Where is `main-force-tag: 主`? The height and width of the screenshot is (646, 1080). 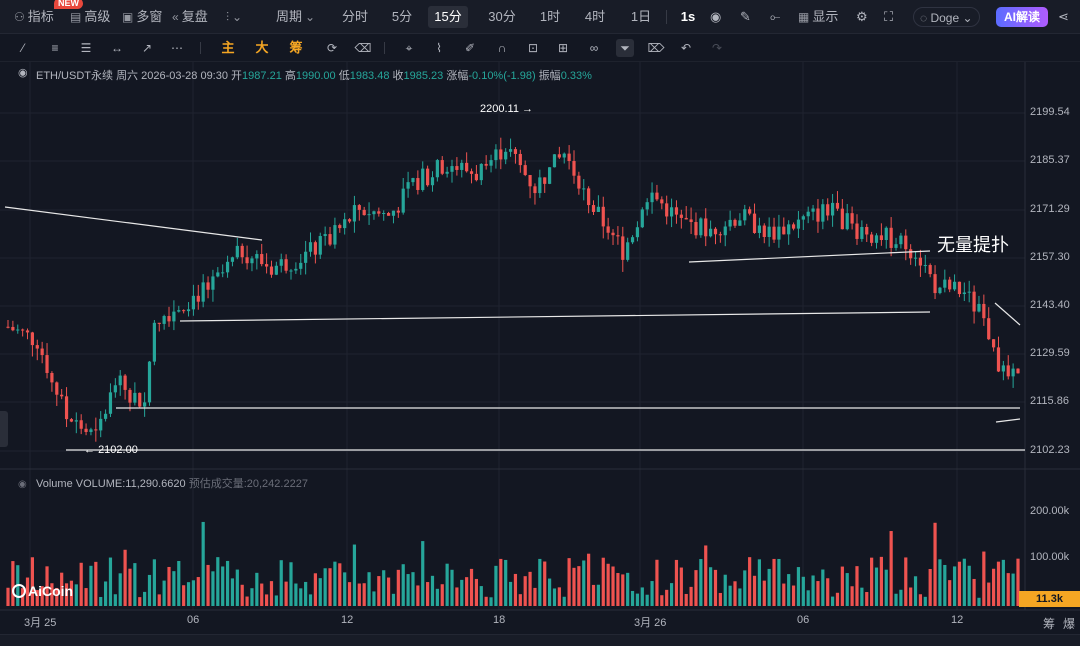
main-force-tag: 主 is located at coordinates (228, 47).